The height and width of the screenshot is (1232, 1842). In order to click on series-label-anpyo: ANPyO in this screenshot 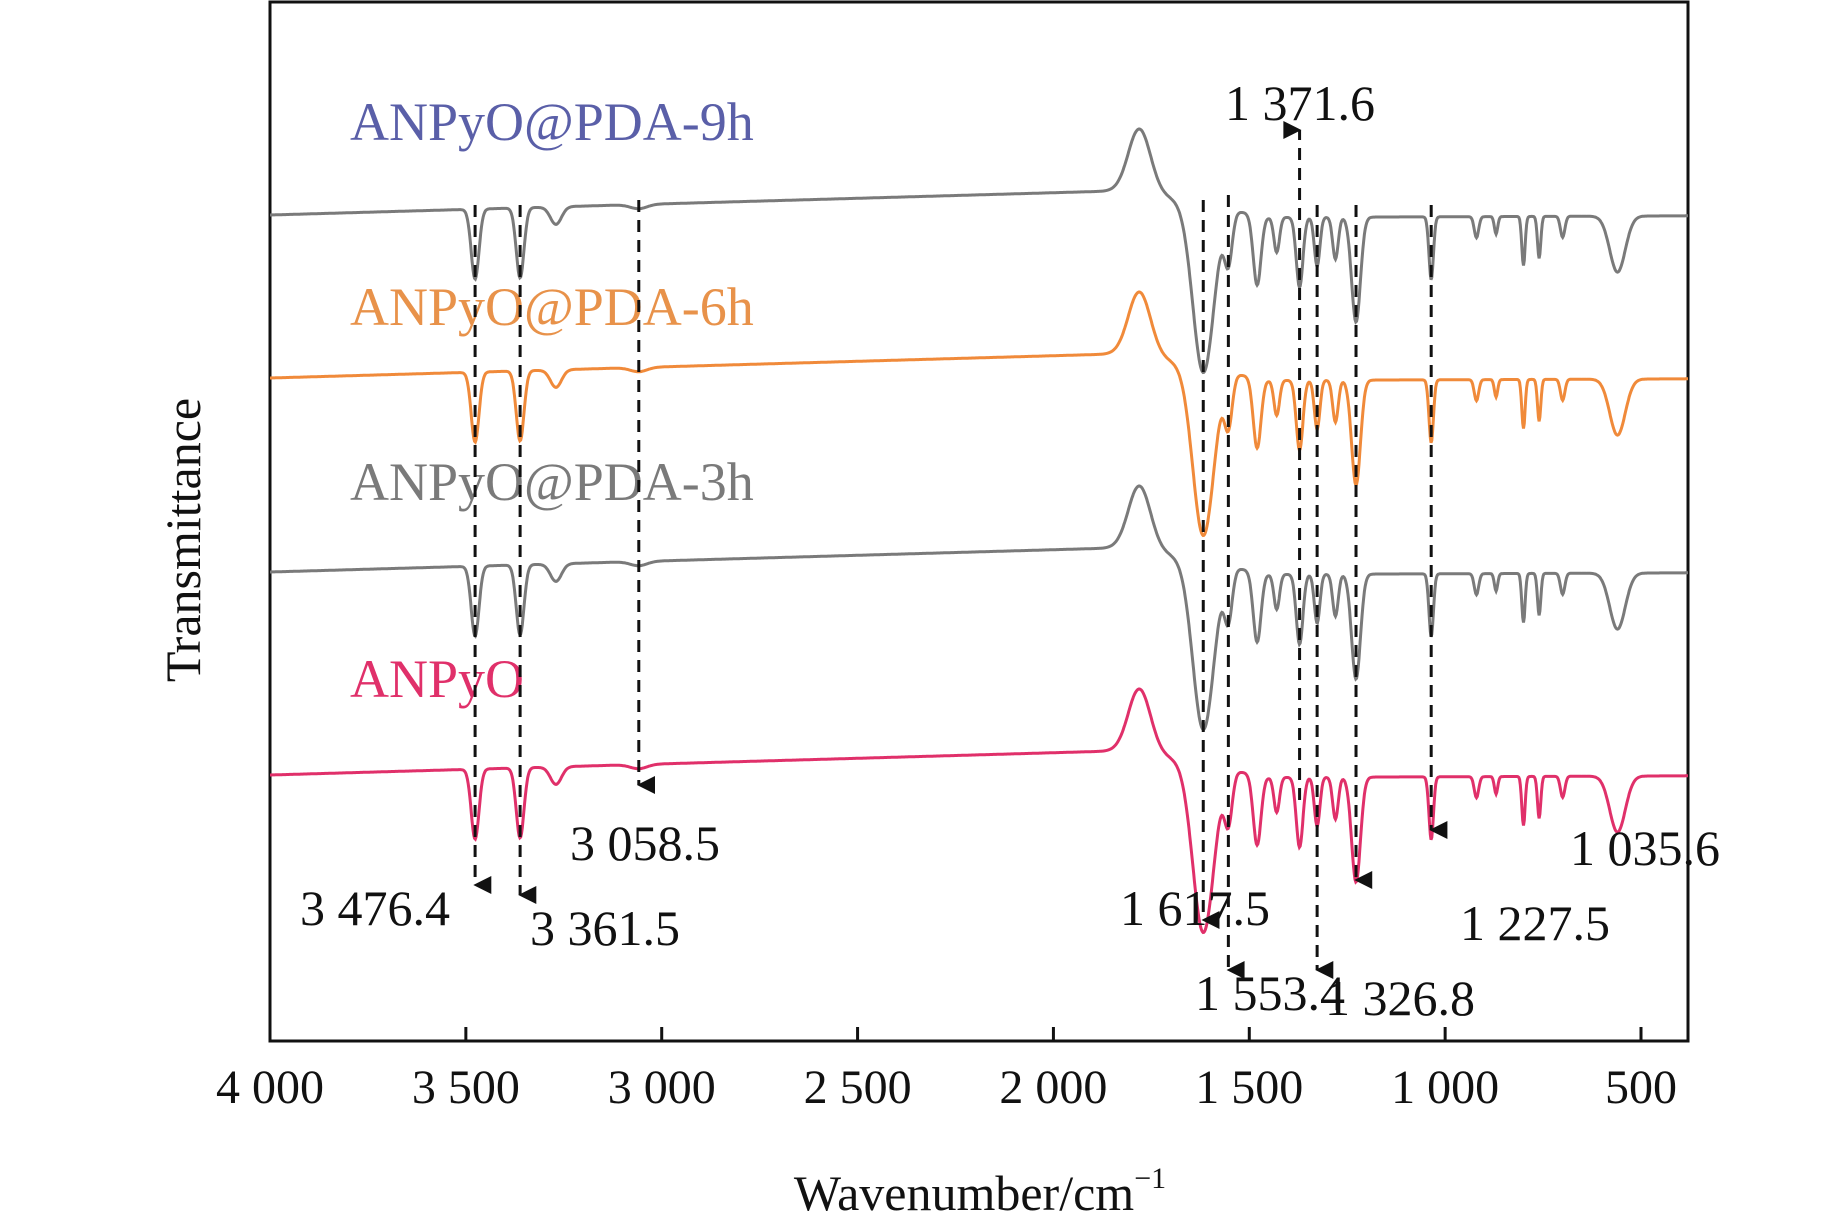, I will do `click(437, 679)`.